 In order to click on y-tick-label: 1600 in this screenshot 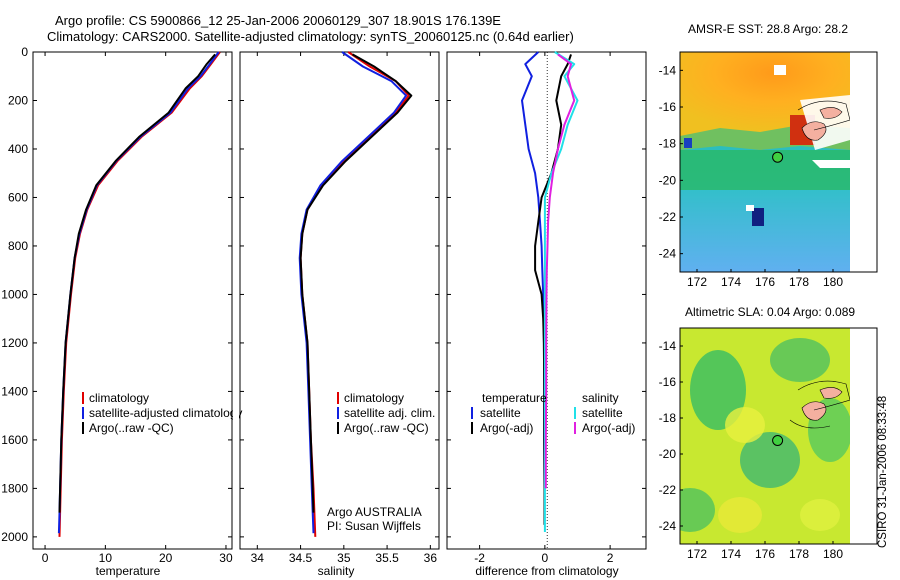, I will do `click(14, 440)`.